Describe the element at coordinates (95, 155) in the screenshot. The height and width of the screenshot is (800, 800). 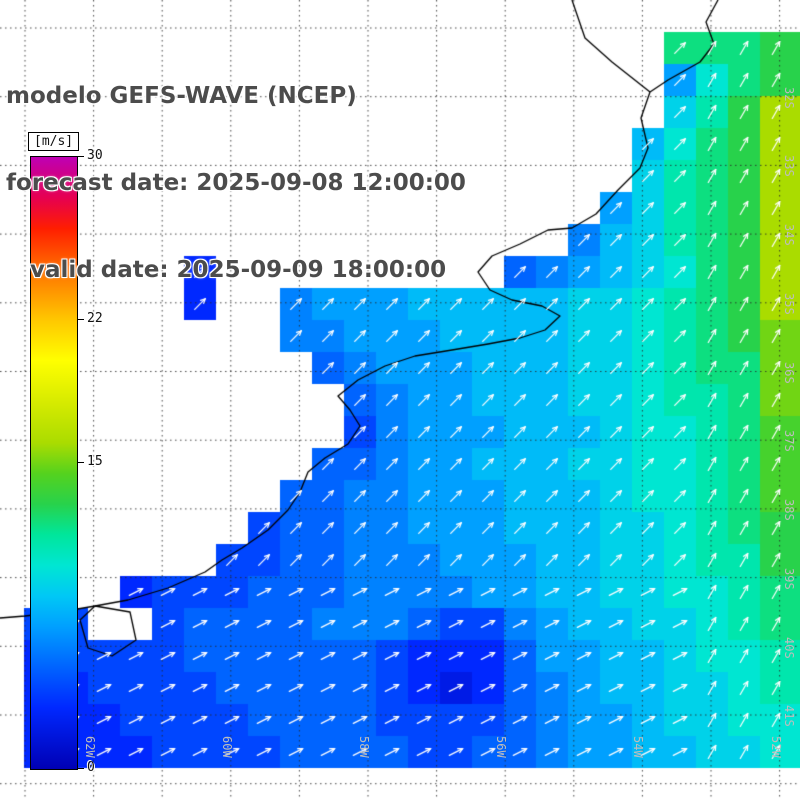
I see `colorbar-tick-label: 30` at that location.